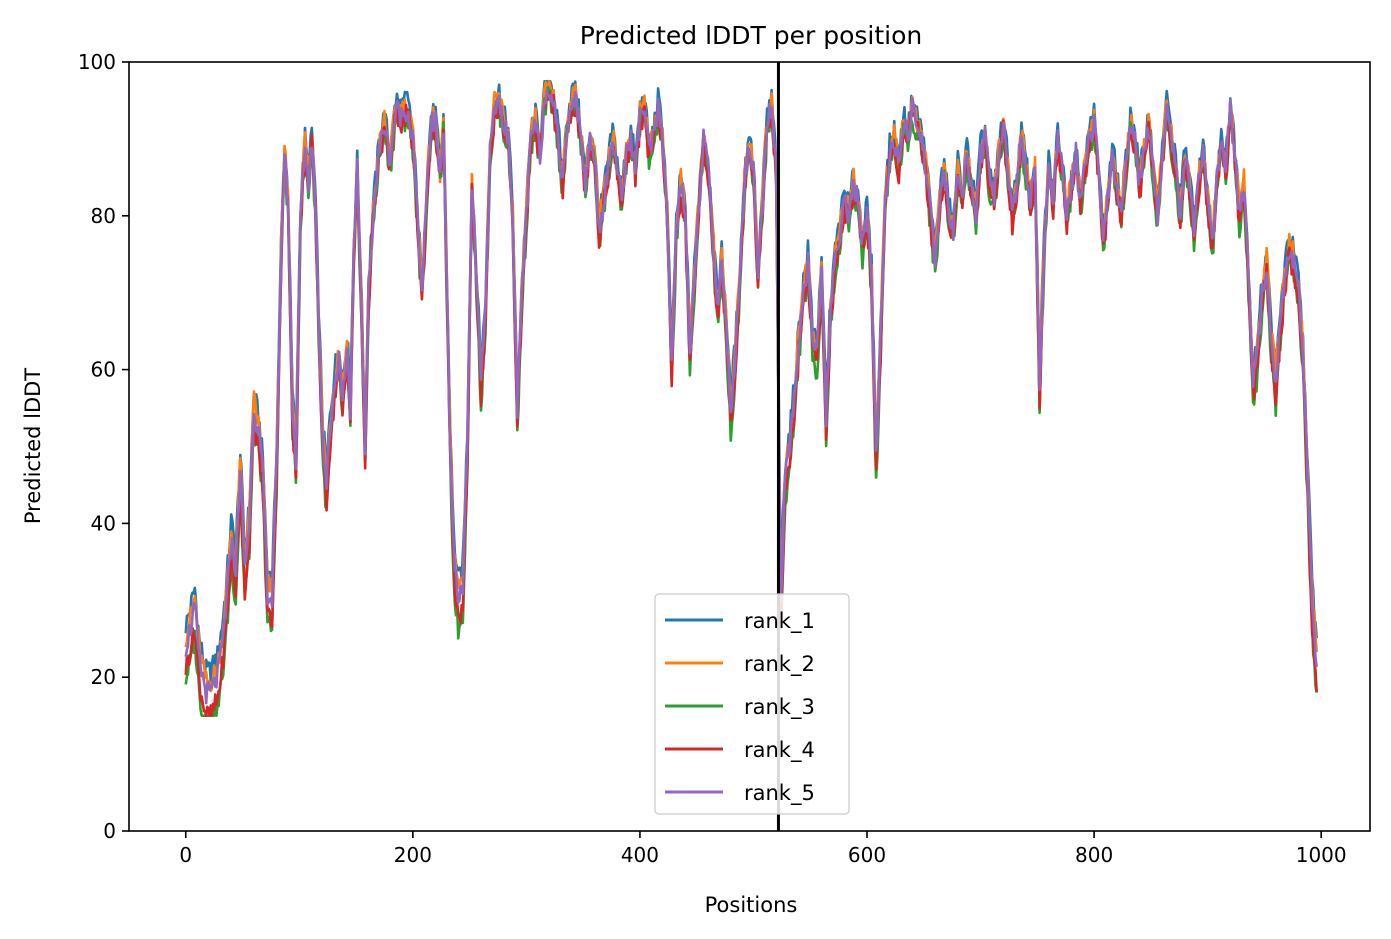 This screenshot has width=1391, height=939. What do you see at coordinates (103, 523) in the screenshot?
I see `y-tick-label: 40` at bounding box center [103, 523].